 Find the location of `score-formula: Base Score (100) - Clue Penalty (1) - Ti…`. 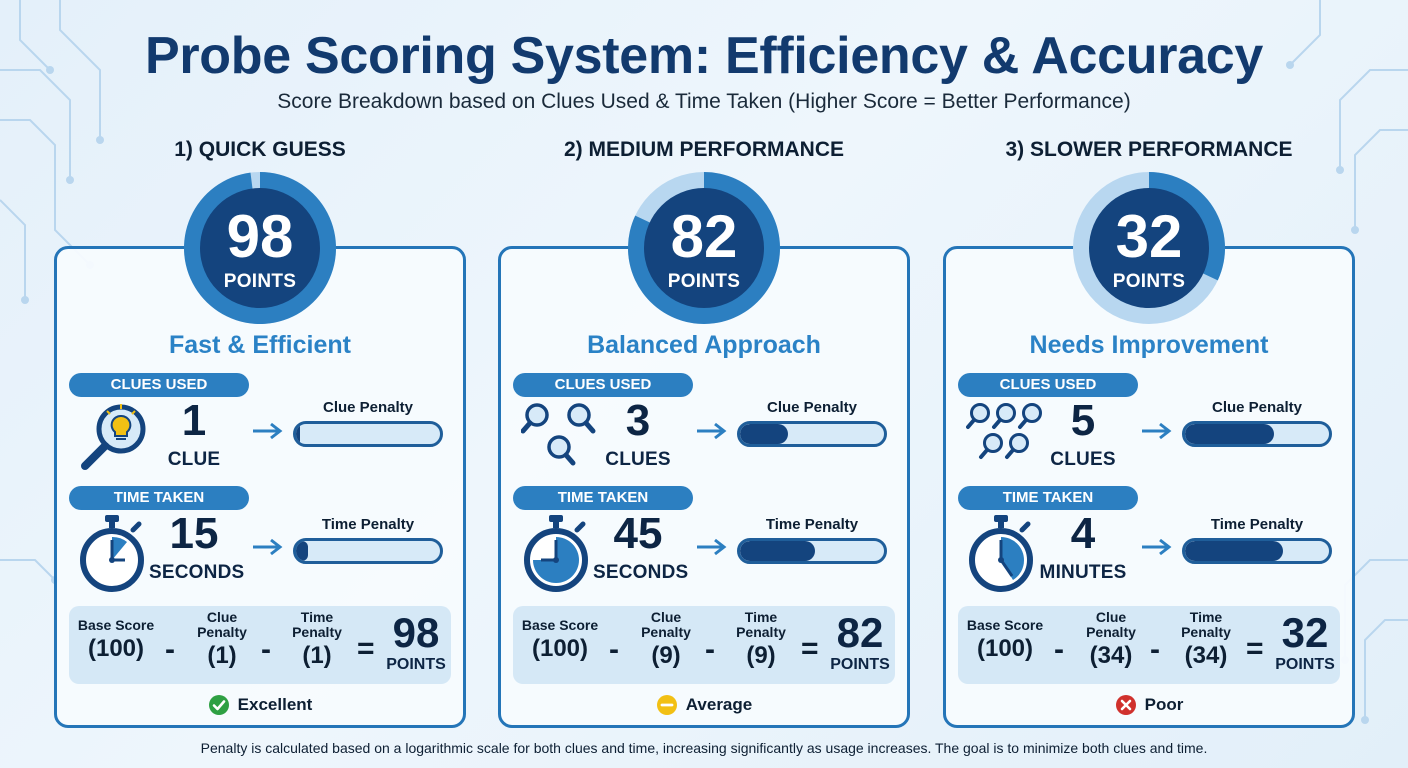

score-formula: Base Score (100) - Clue Penalty (1) - Ti… is located at coordinates (260, 645).